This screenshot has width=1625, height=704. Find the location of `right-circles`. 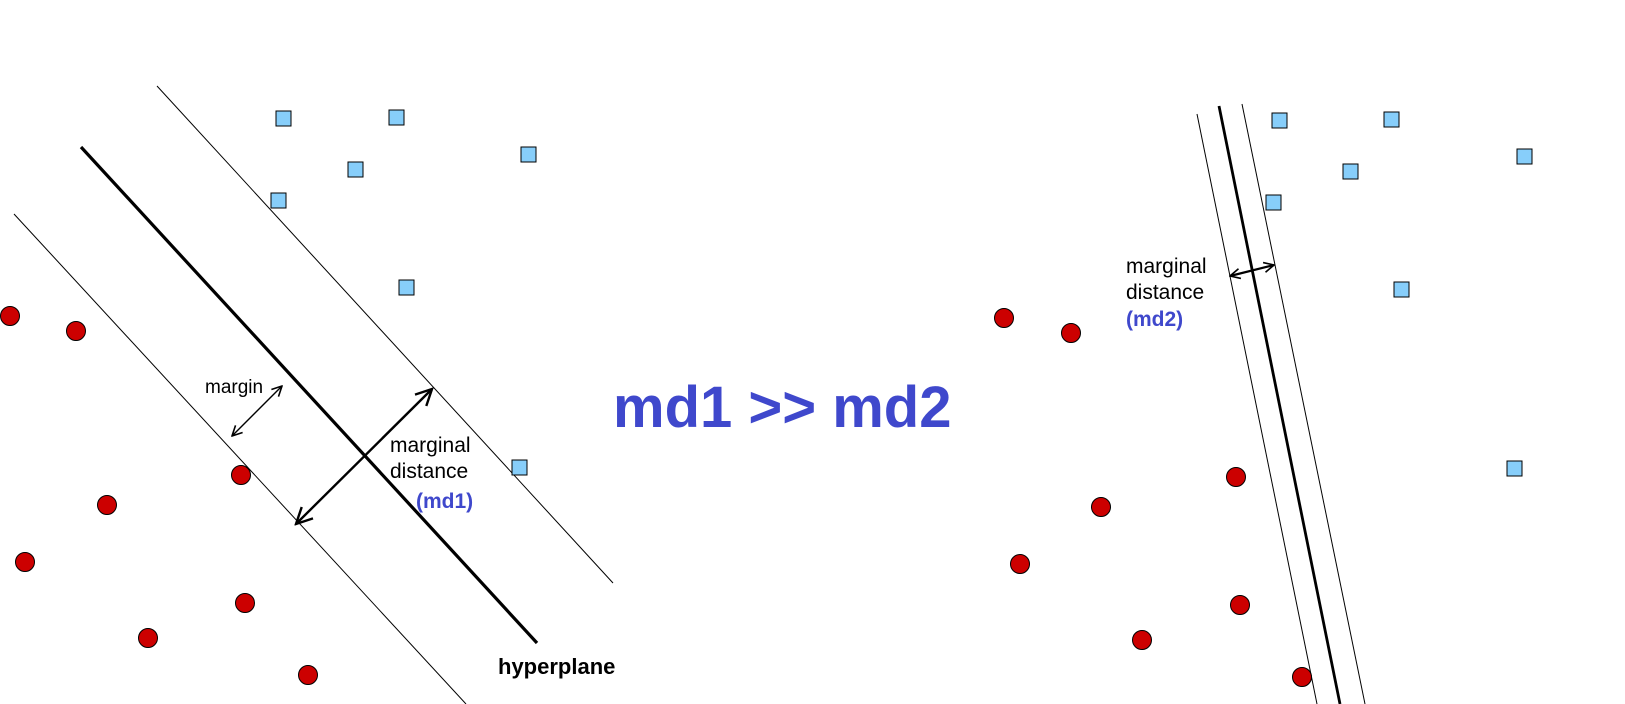

right-circles is located at coordinates (1153, 497).